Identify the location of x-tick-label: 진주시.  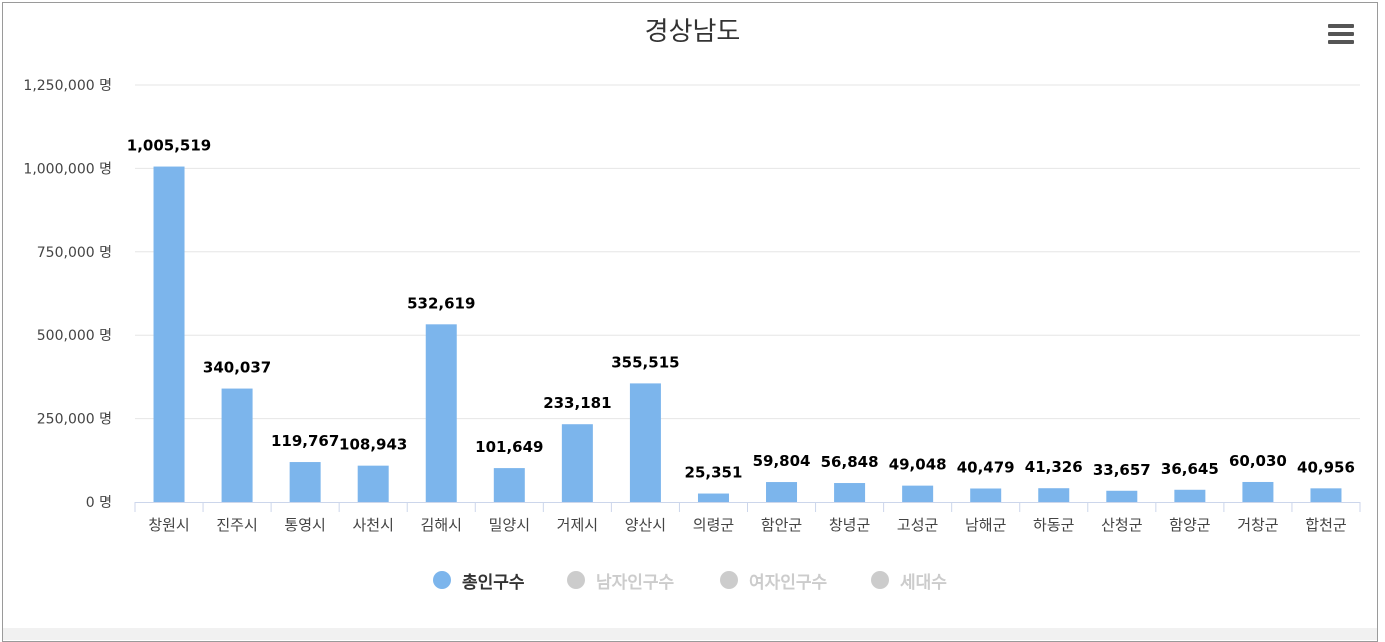
(236, 525).